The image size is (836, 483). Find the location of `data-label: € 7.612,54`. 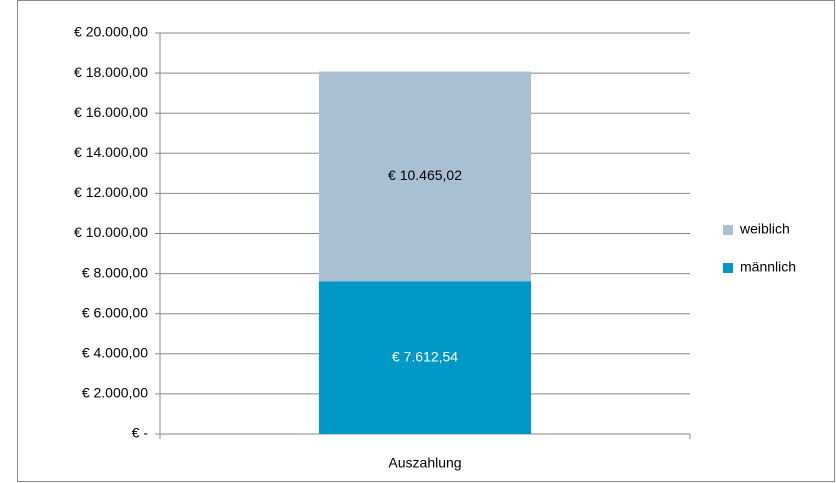

data-label: € 7.612,54 is located at coordinates (425, 356).